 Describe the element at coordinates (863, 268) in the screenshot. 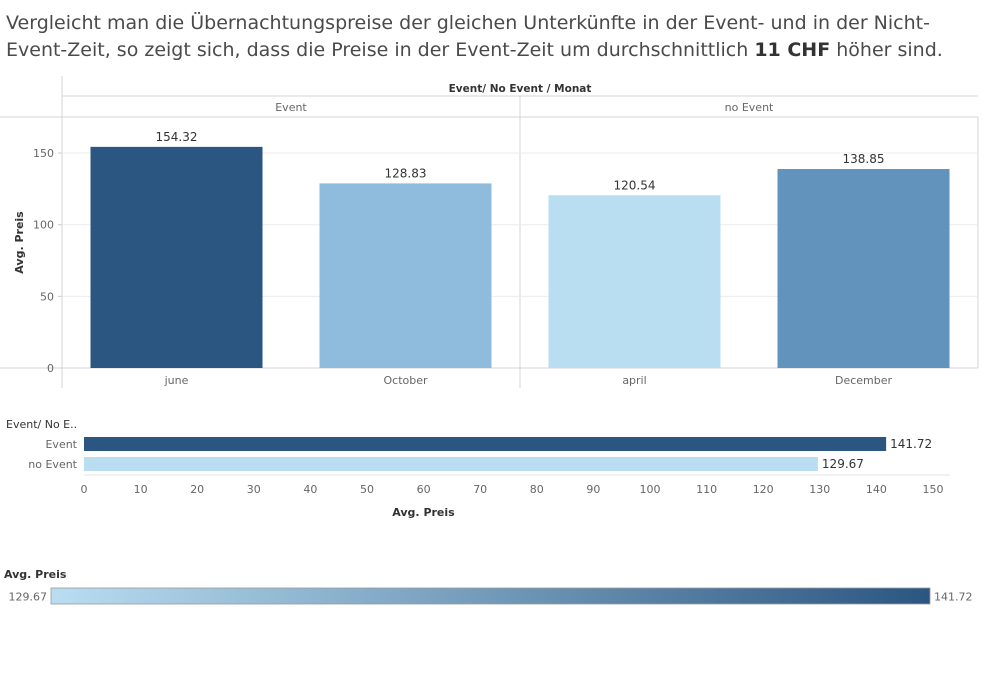

I see `bar-December` at that location.